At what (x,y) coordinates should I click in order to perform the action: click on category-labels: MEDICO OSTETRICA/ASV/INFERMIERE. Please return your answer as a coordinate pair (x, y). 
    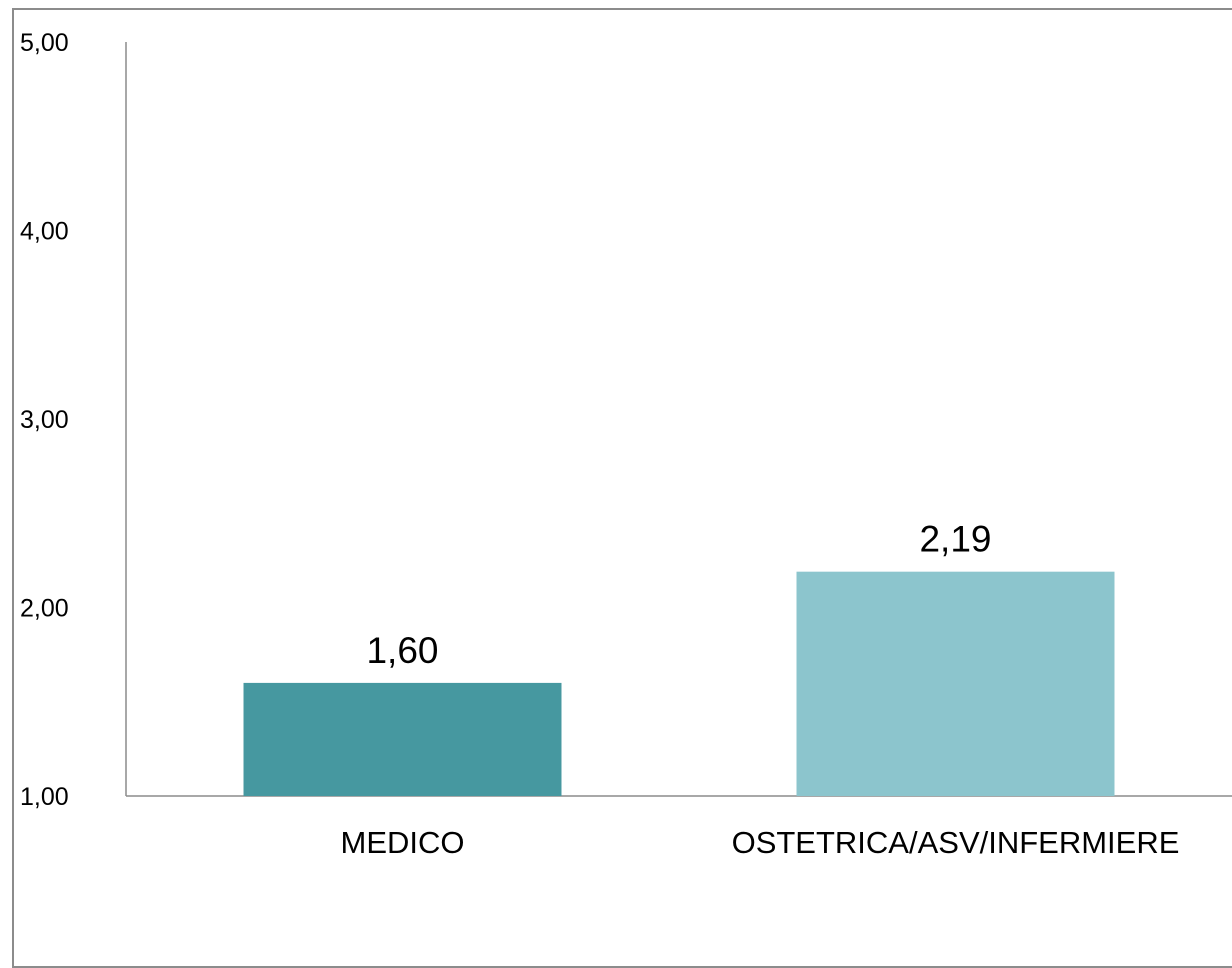
    Looking at the image, I should click on (760, 842).